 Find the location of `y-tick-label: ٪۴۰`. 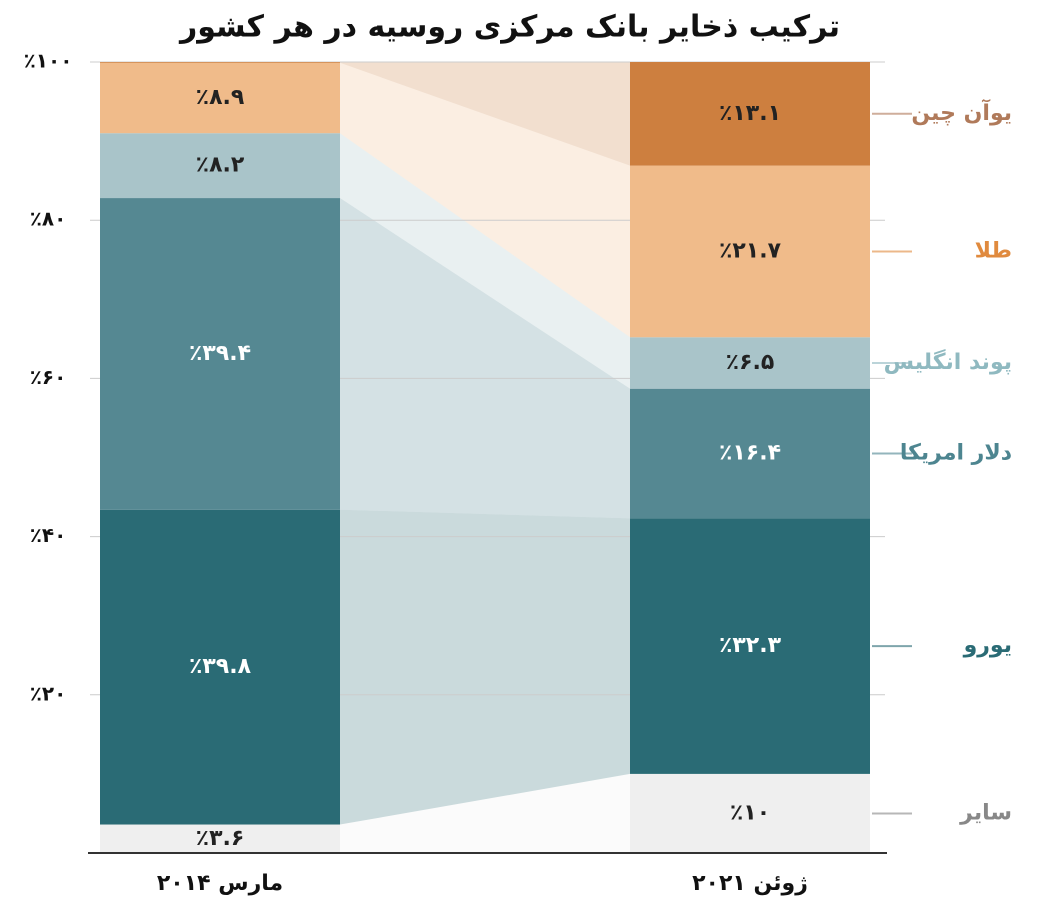

y-tick-label: ٪۴۰ is located at coordinates (48, 535).